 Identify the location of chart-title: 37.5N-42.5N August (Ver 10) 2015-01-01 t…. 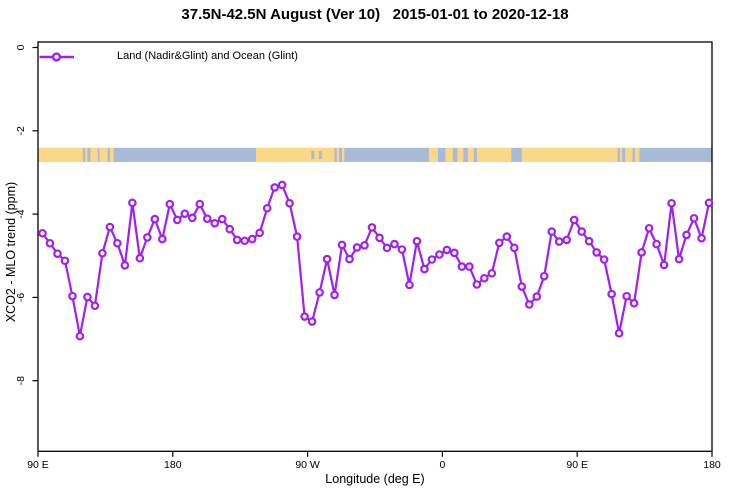
(375, 14).